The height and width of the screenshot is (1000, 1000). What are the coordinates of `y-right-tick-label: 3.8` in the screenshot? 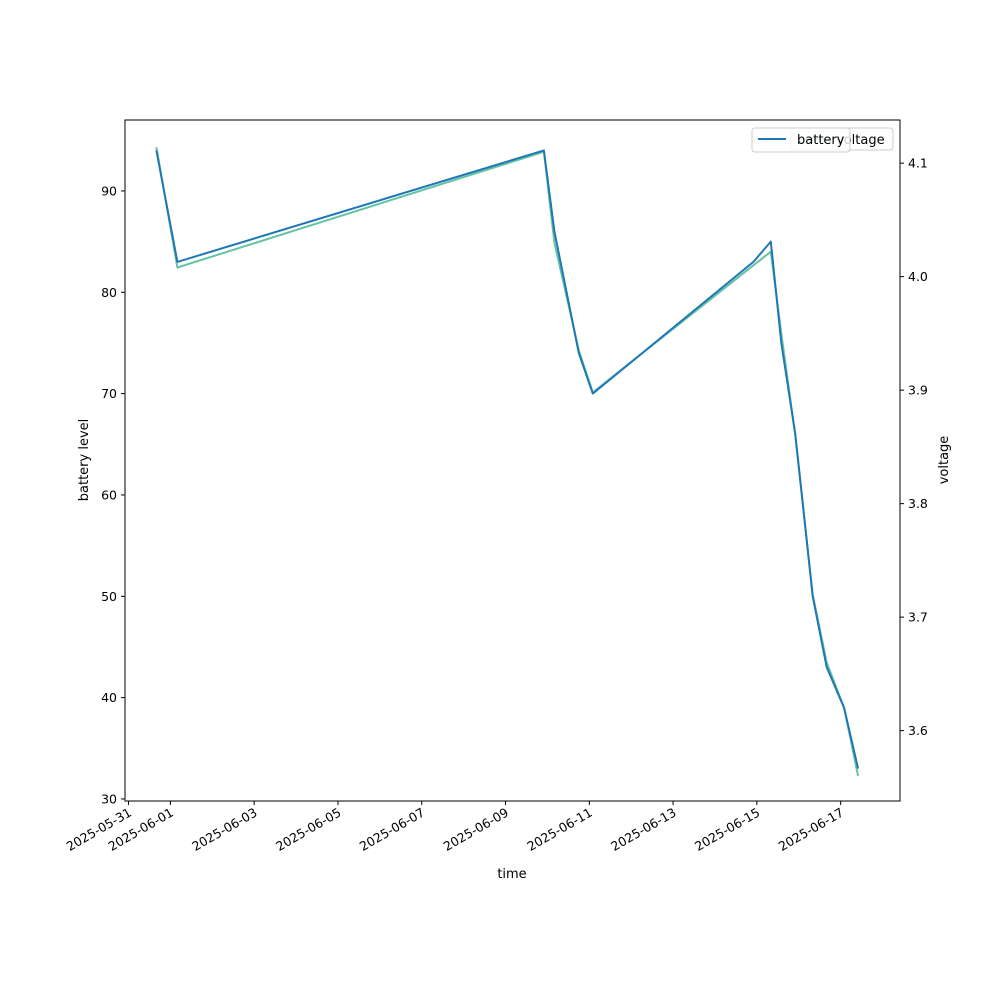 It's located at (918, 503).